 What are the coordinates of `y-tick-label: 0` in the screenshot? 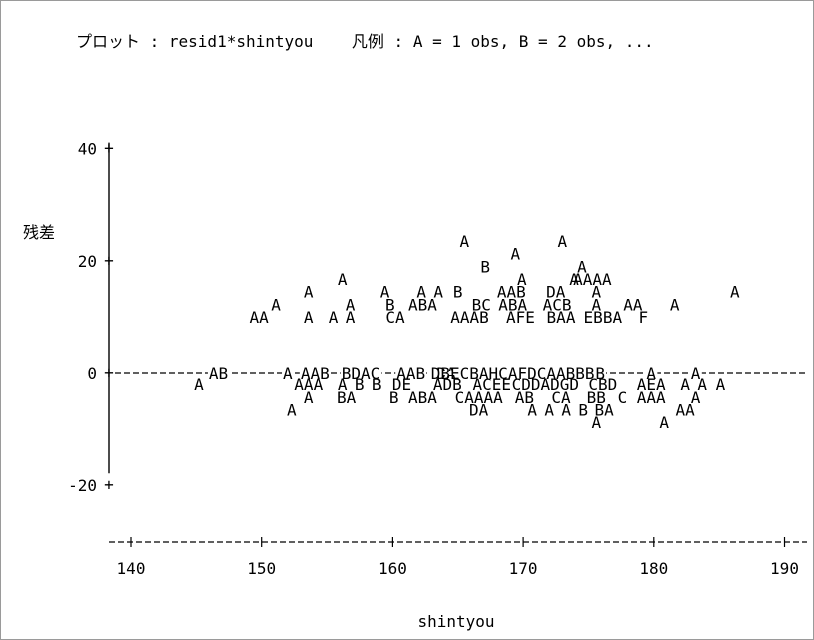 It's located at (92, 373).